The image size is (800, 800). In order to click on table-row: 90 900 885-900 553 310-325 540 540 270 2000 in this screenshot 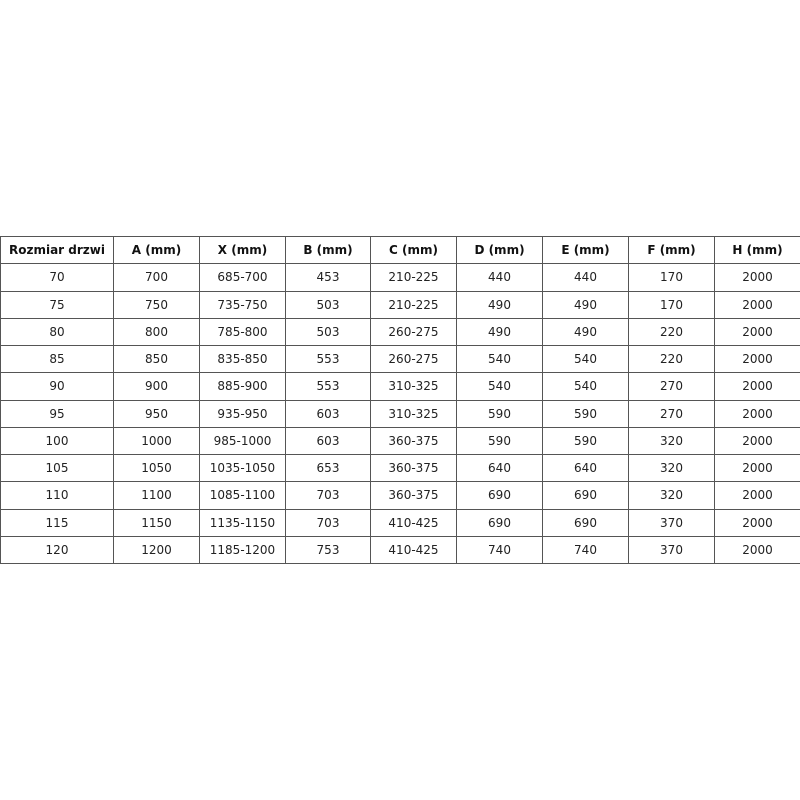, I will do `click(400, 386)`.